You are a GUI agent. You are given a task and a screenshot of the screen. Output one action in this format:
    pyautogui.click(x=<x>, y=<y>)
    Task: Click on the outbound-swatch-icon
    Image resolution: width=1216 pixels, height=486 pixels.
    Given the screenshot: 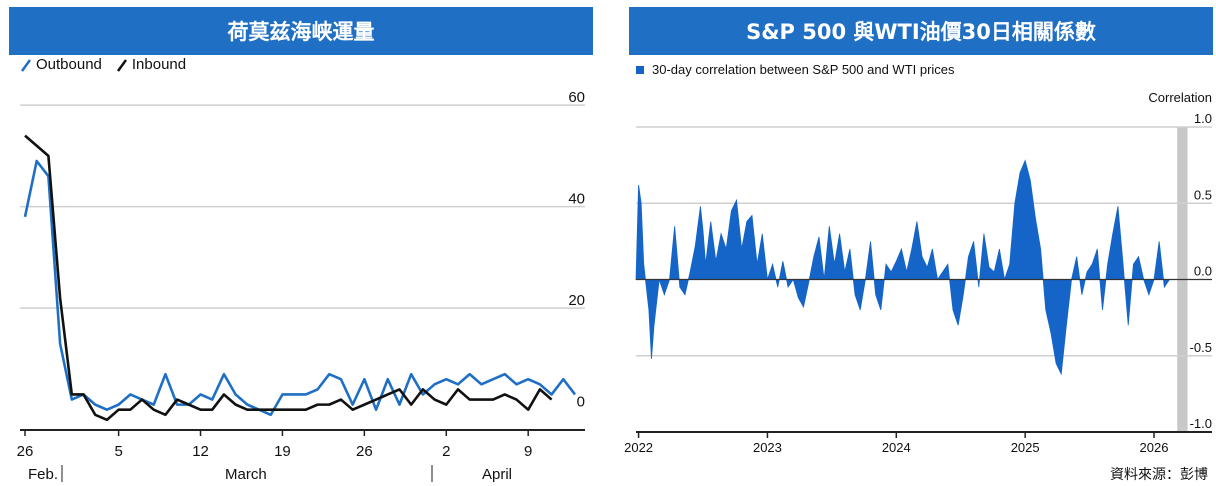 What is the action you would take?
    pyautogui.click(x=26, y=65)
    